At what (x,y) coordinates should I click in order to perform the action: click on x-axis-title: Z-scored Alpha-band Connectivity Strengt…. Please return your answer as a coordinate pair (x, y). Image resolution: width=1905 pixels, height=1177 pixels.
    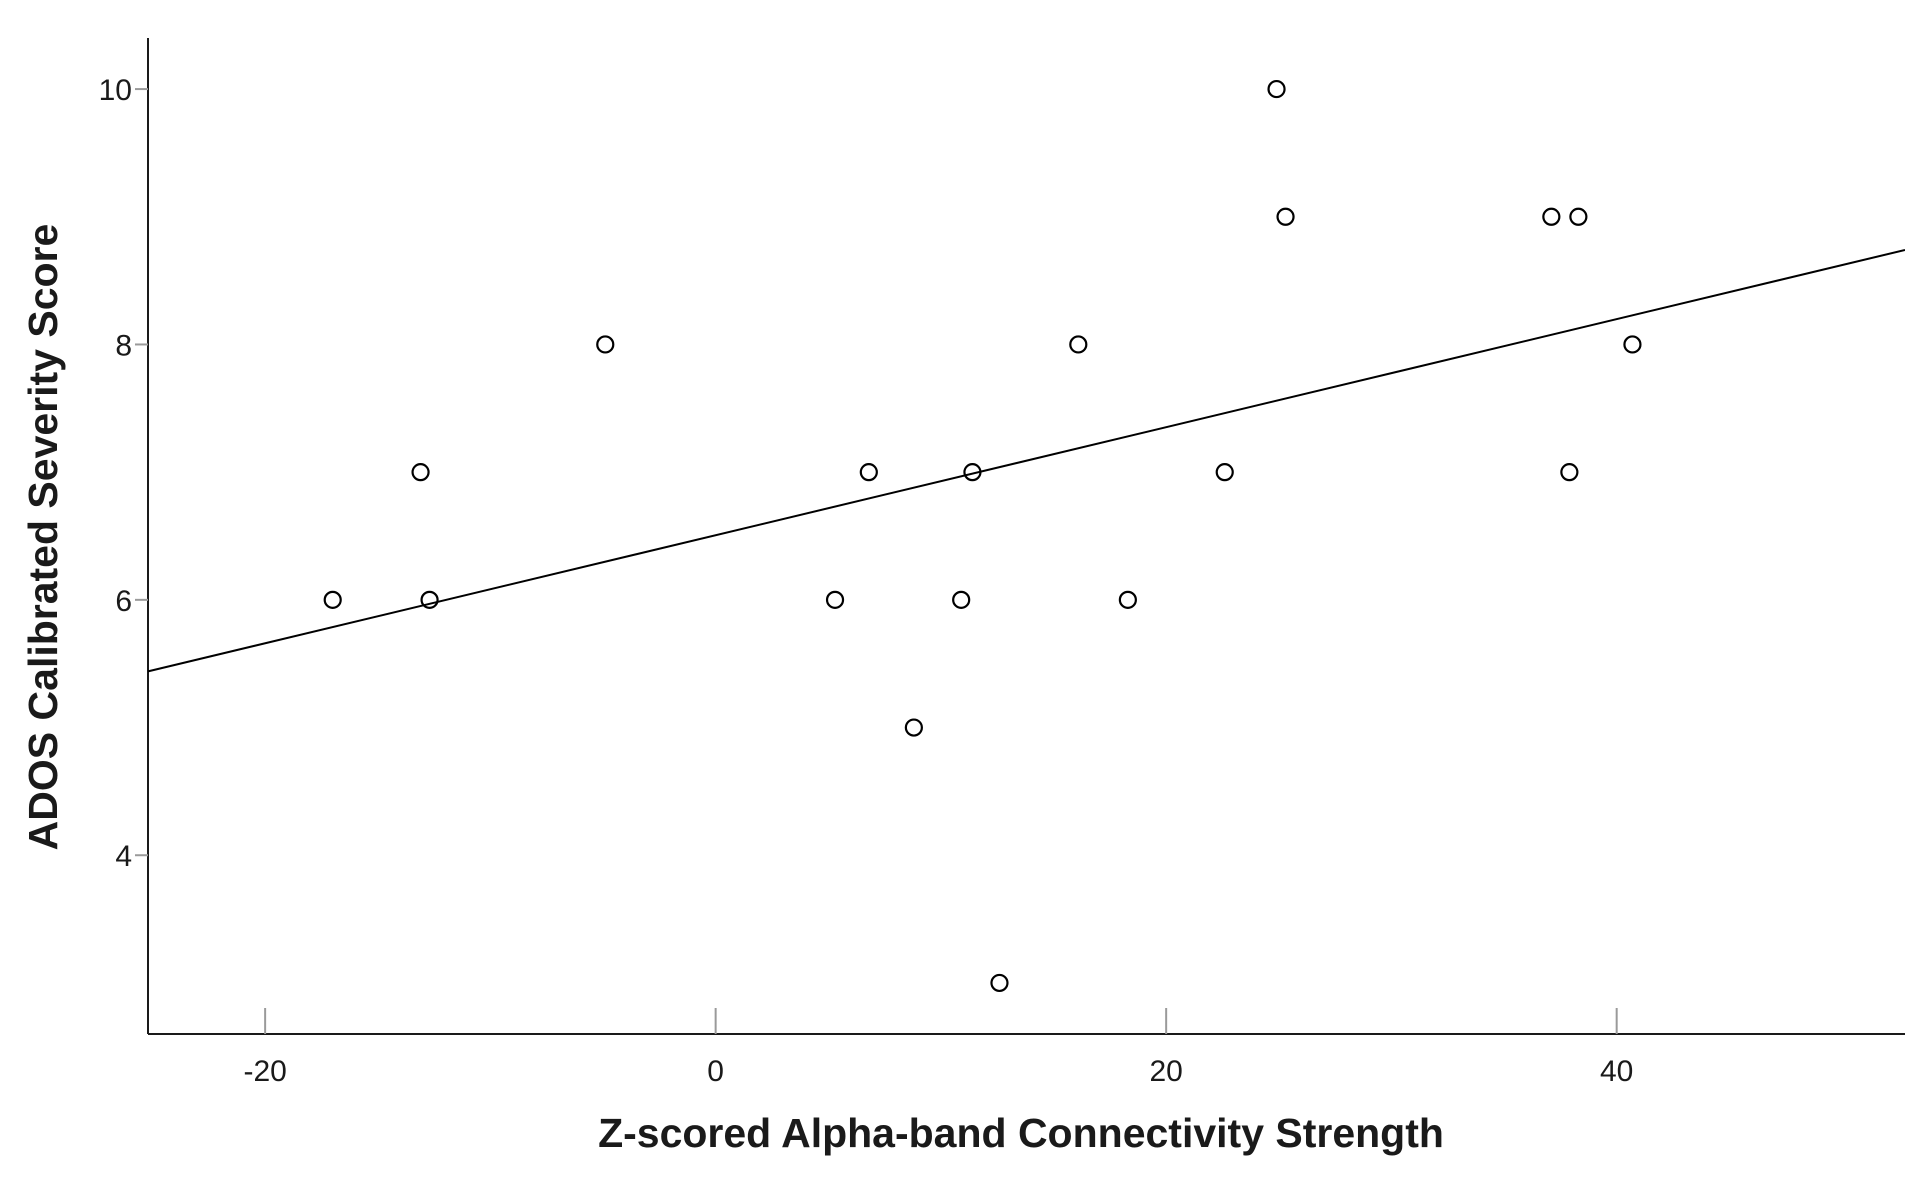
    Looking at the image, I should click on (1021, 1133).